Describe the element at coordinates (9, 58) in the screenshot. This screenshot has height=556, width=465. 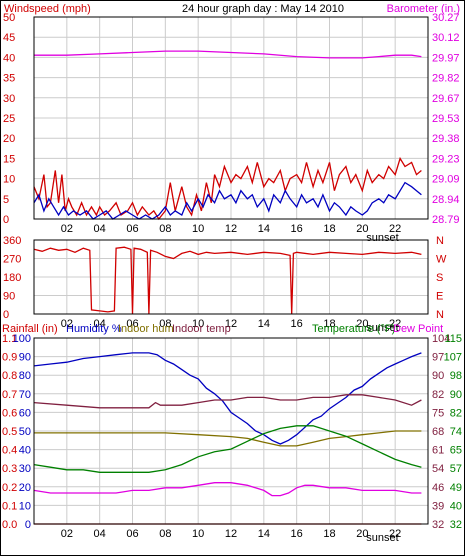
I see `y-tick-label: 40` at that location.